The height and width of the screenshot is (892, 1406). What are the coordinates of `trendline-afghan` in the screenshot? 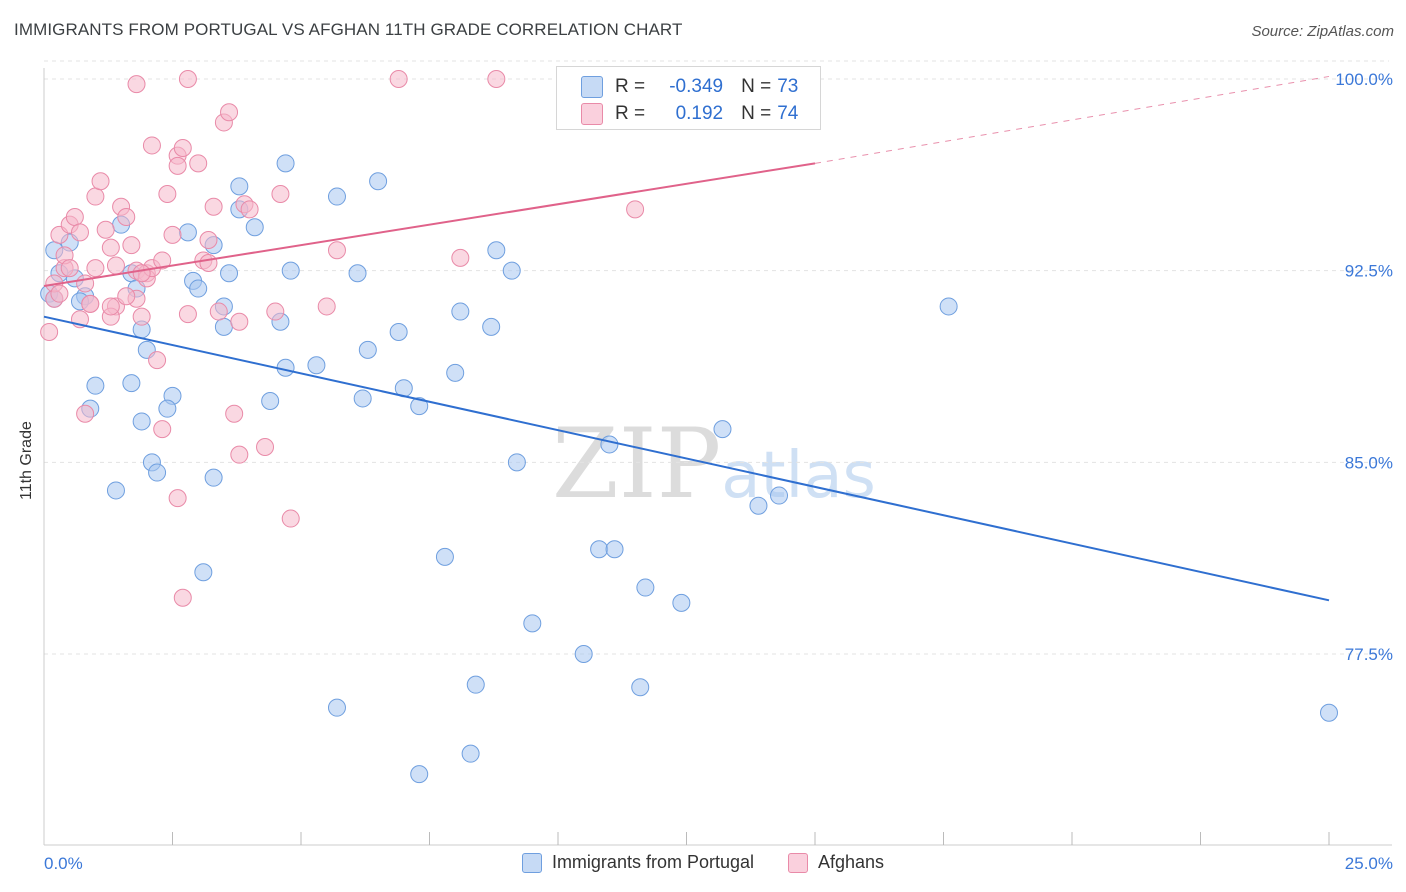 It's located at (429, 224).